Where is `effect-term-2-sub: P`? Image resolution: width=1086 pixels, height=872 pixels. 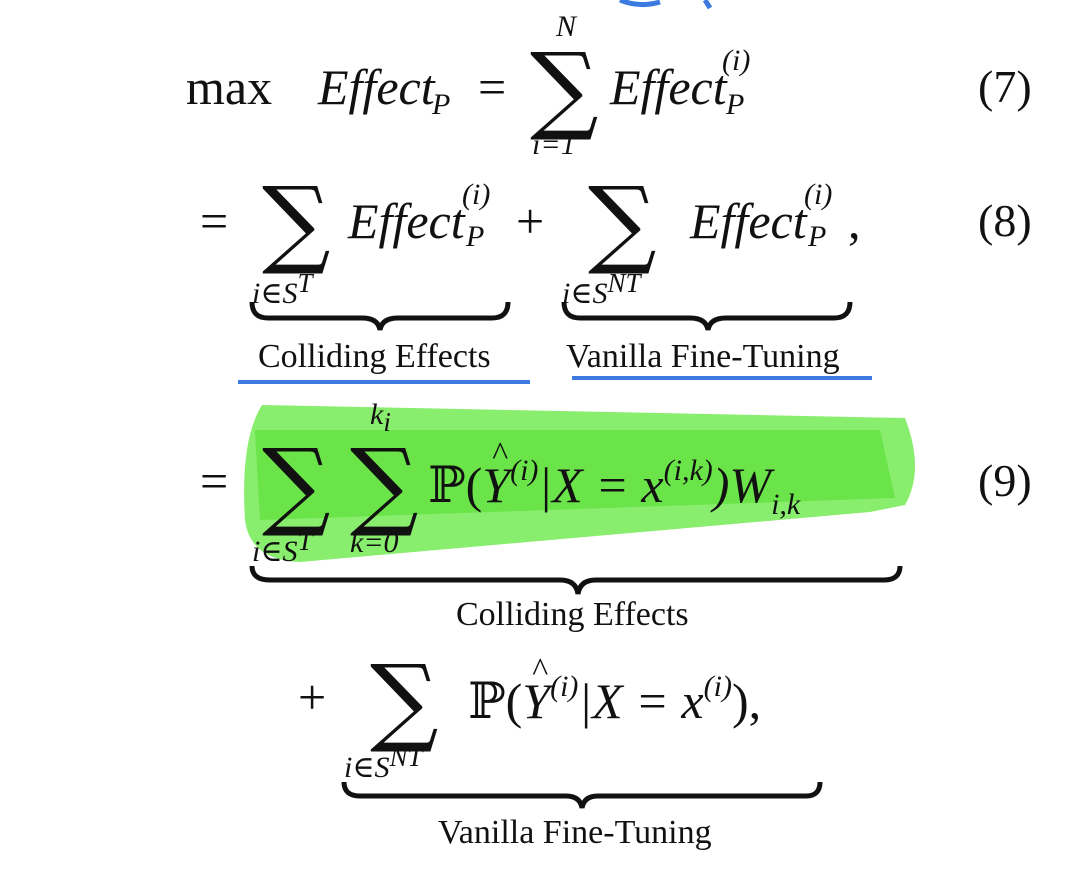 effect-term-2-sub: P is located at coordinates (817, 236).